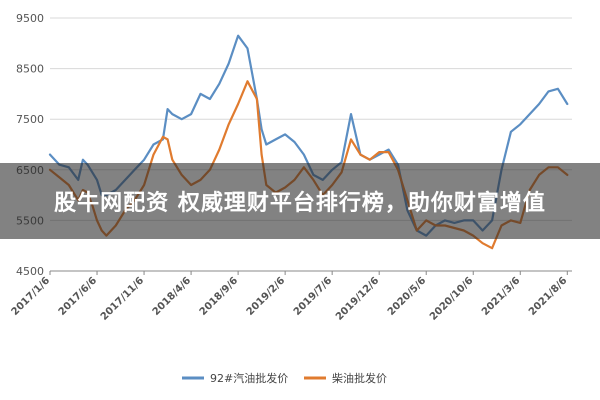 The width and height of the screenshot is (600, 400). I want to click on x-tick-label: 2020/5/6, so click(407, 296).